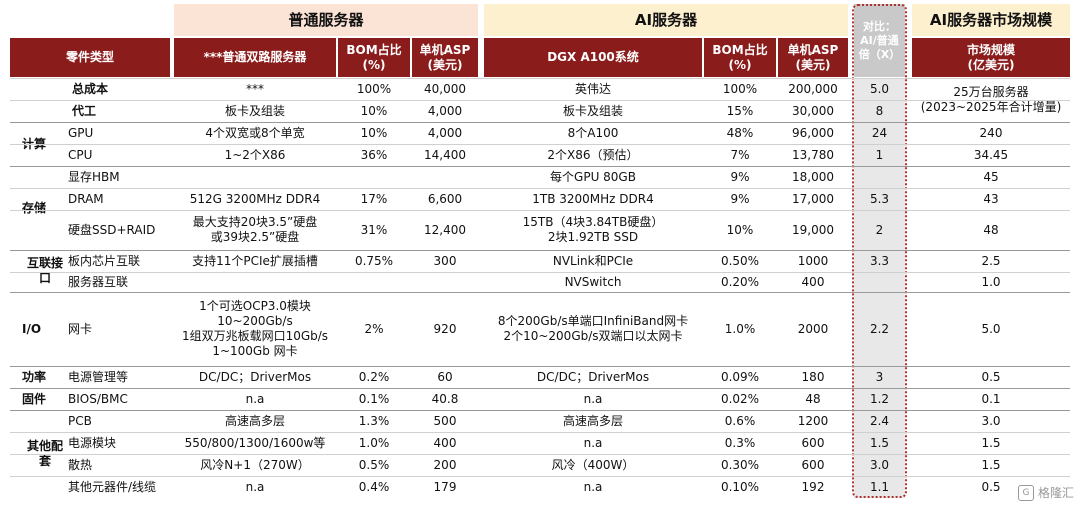 The height and width of the screenshot is (507, 1080). Describe the element at coordinates (879, 399) in the screenshot. I see `cell-ratio: 1.2` at that location.